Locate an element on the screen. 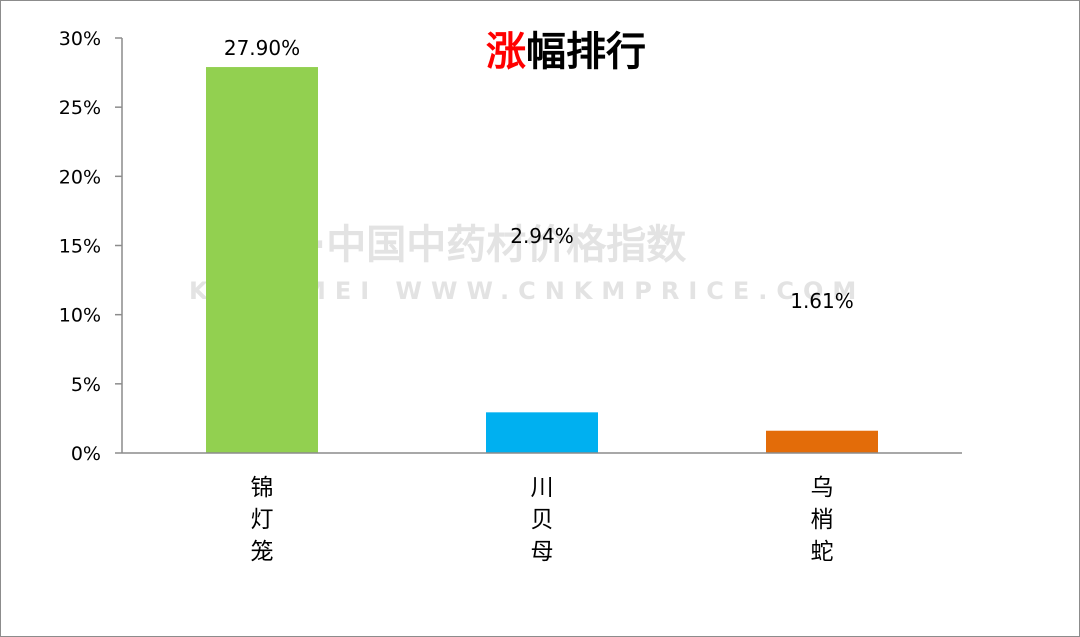 This screenshot has height=637, width=1080. data-label: 2.94% is located at coordinates (542, 236).